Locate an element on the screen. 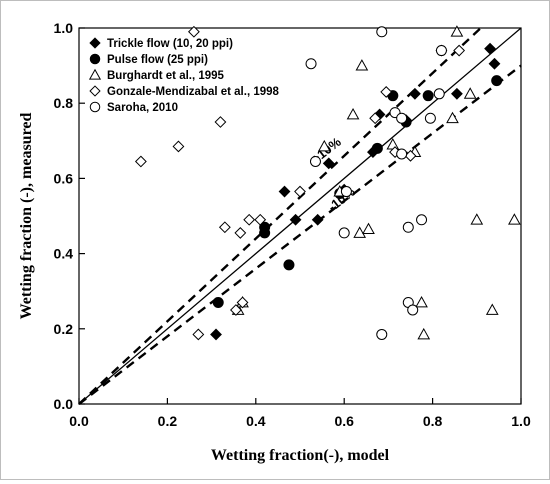 The width and height of the screenshot is (550, 484). legend-label: Burghardt et al., 1995 is located at coordinates (166, 76).